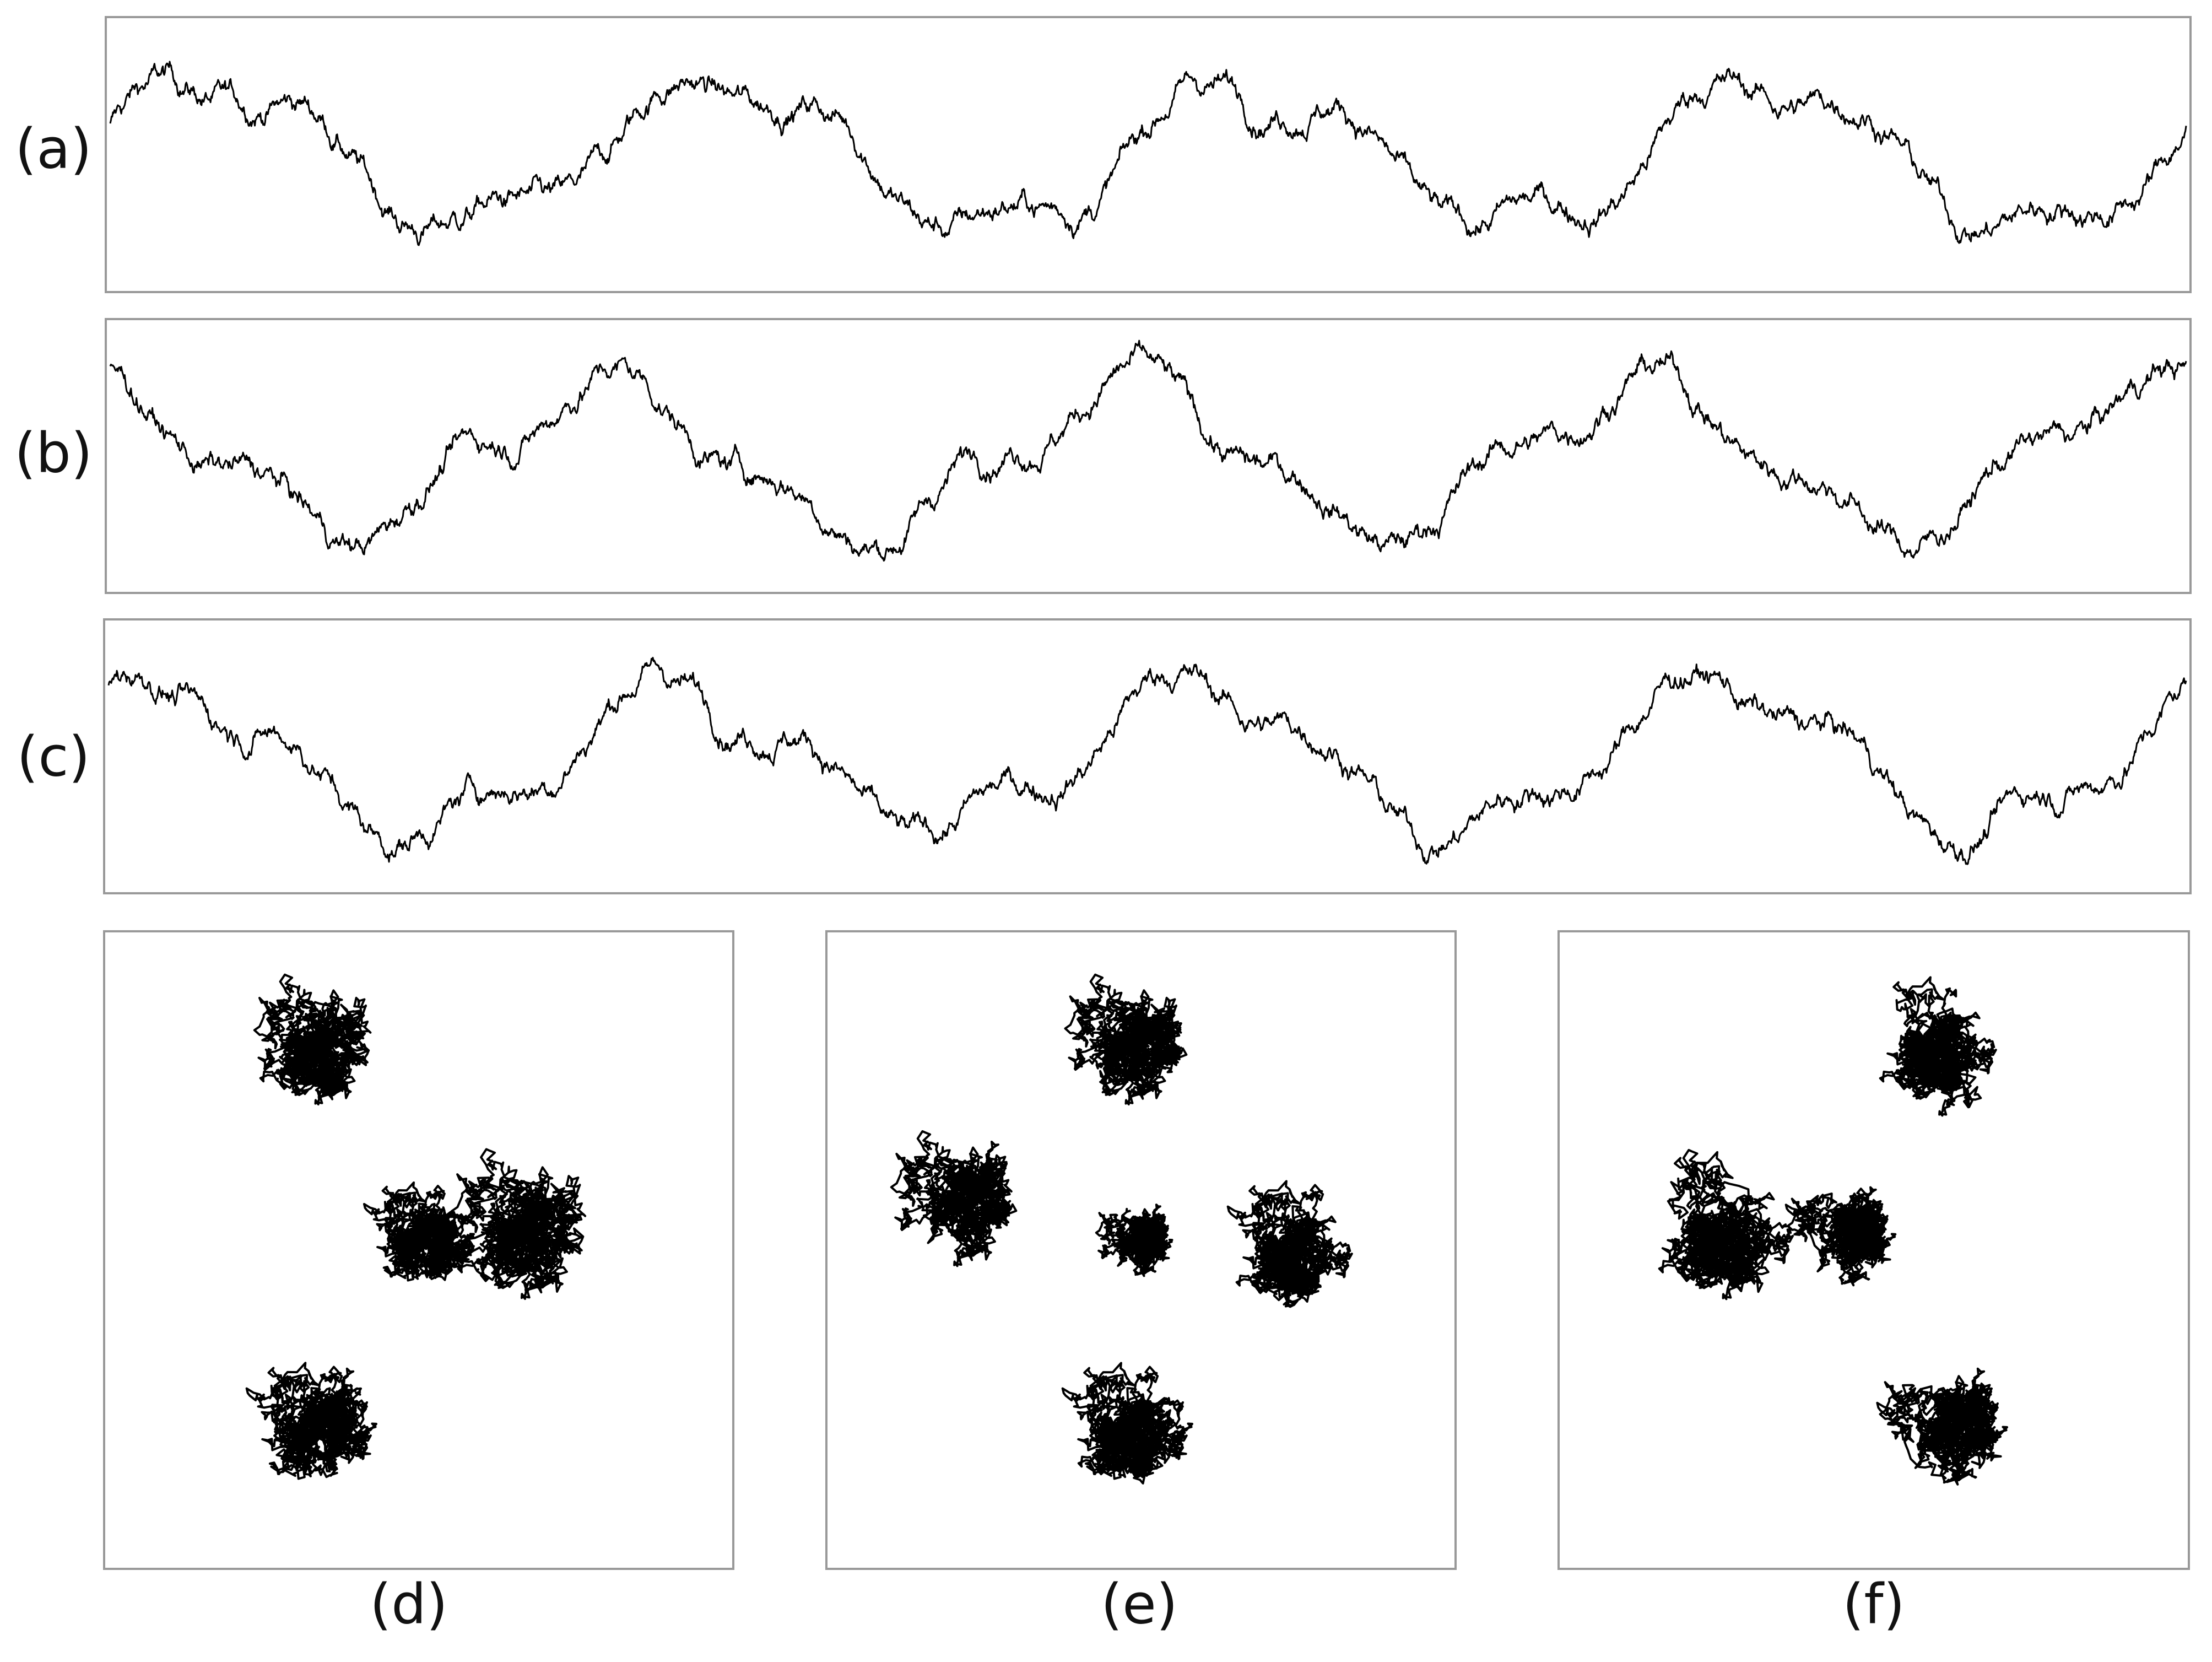  I want to click on panel-label: (e), so click(1140, 1604).